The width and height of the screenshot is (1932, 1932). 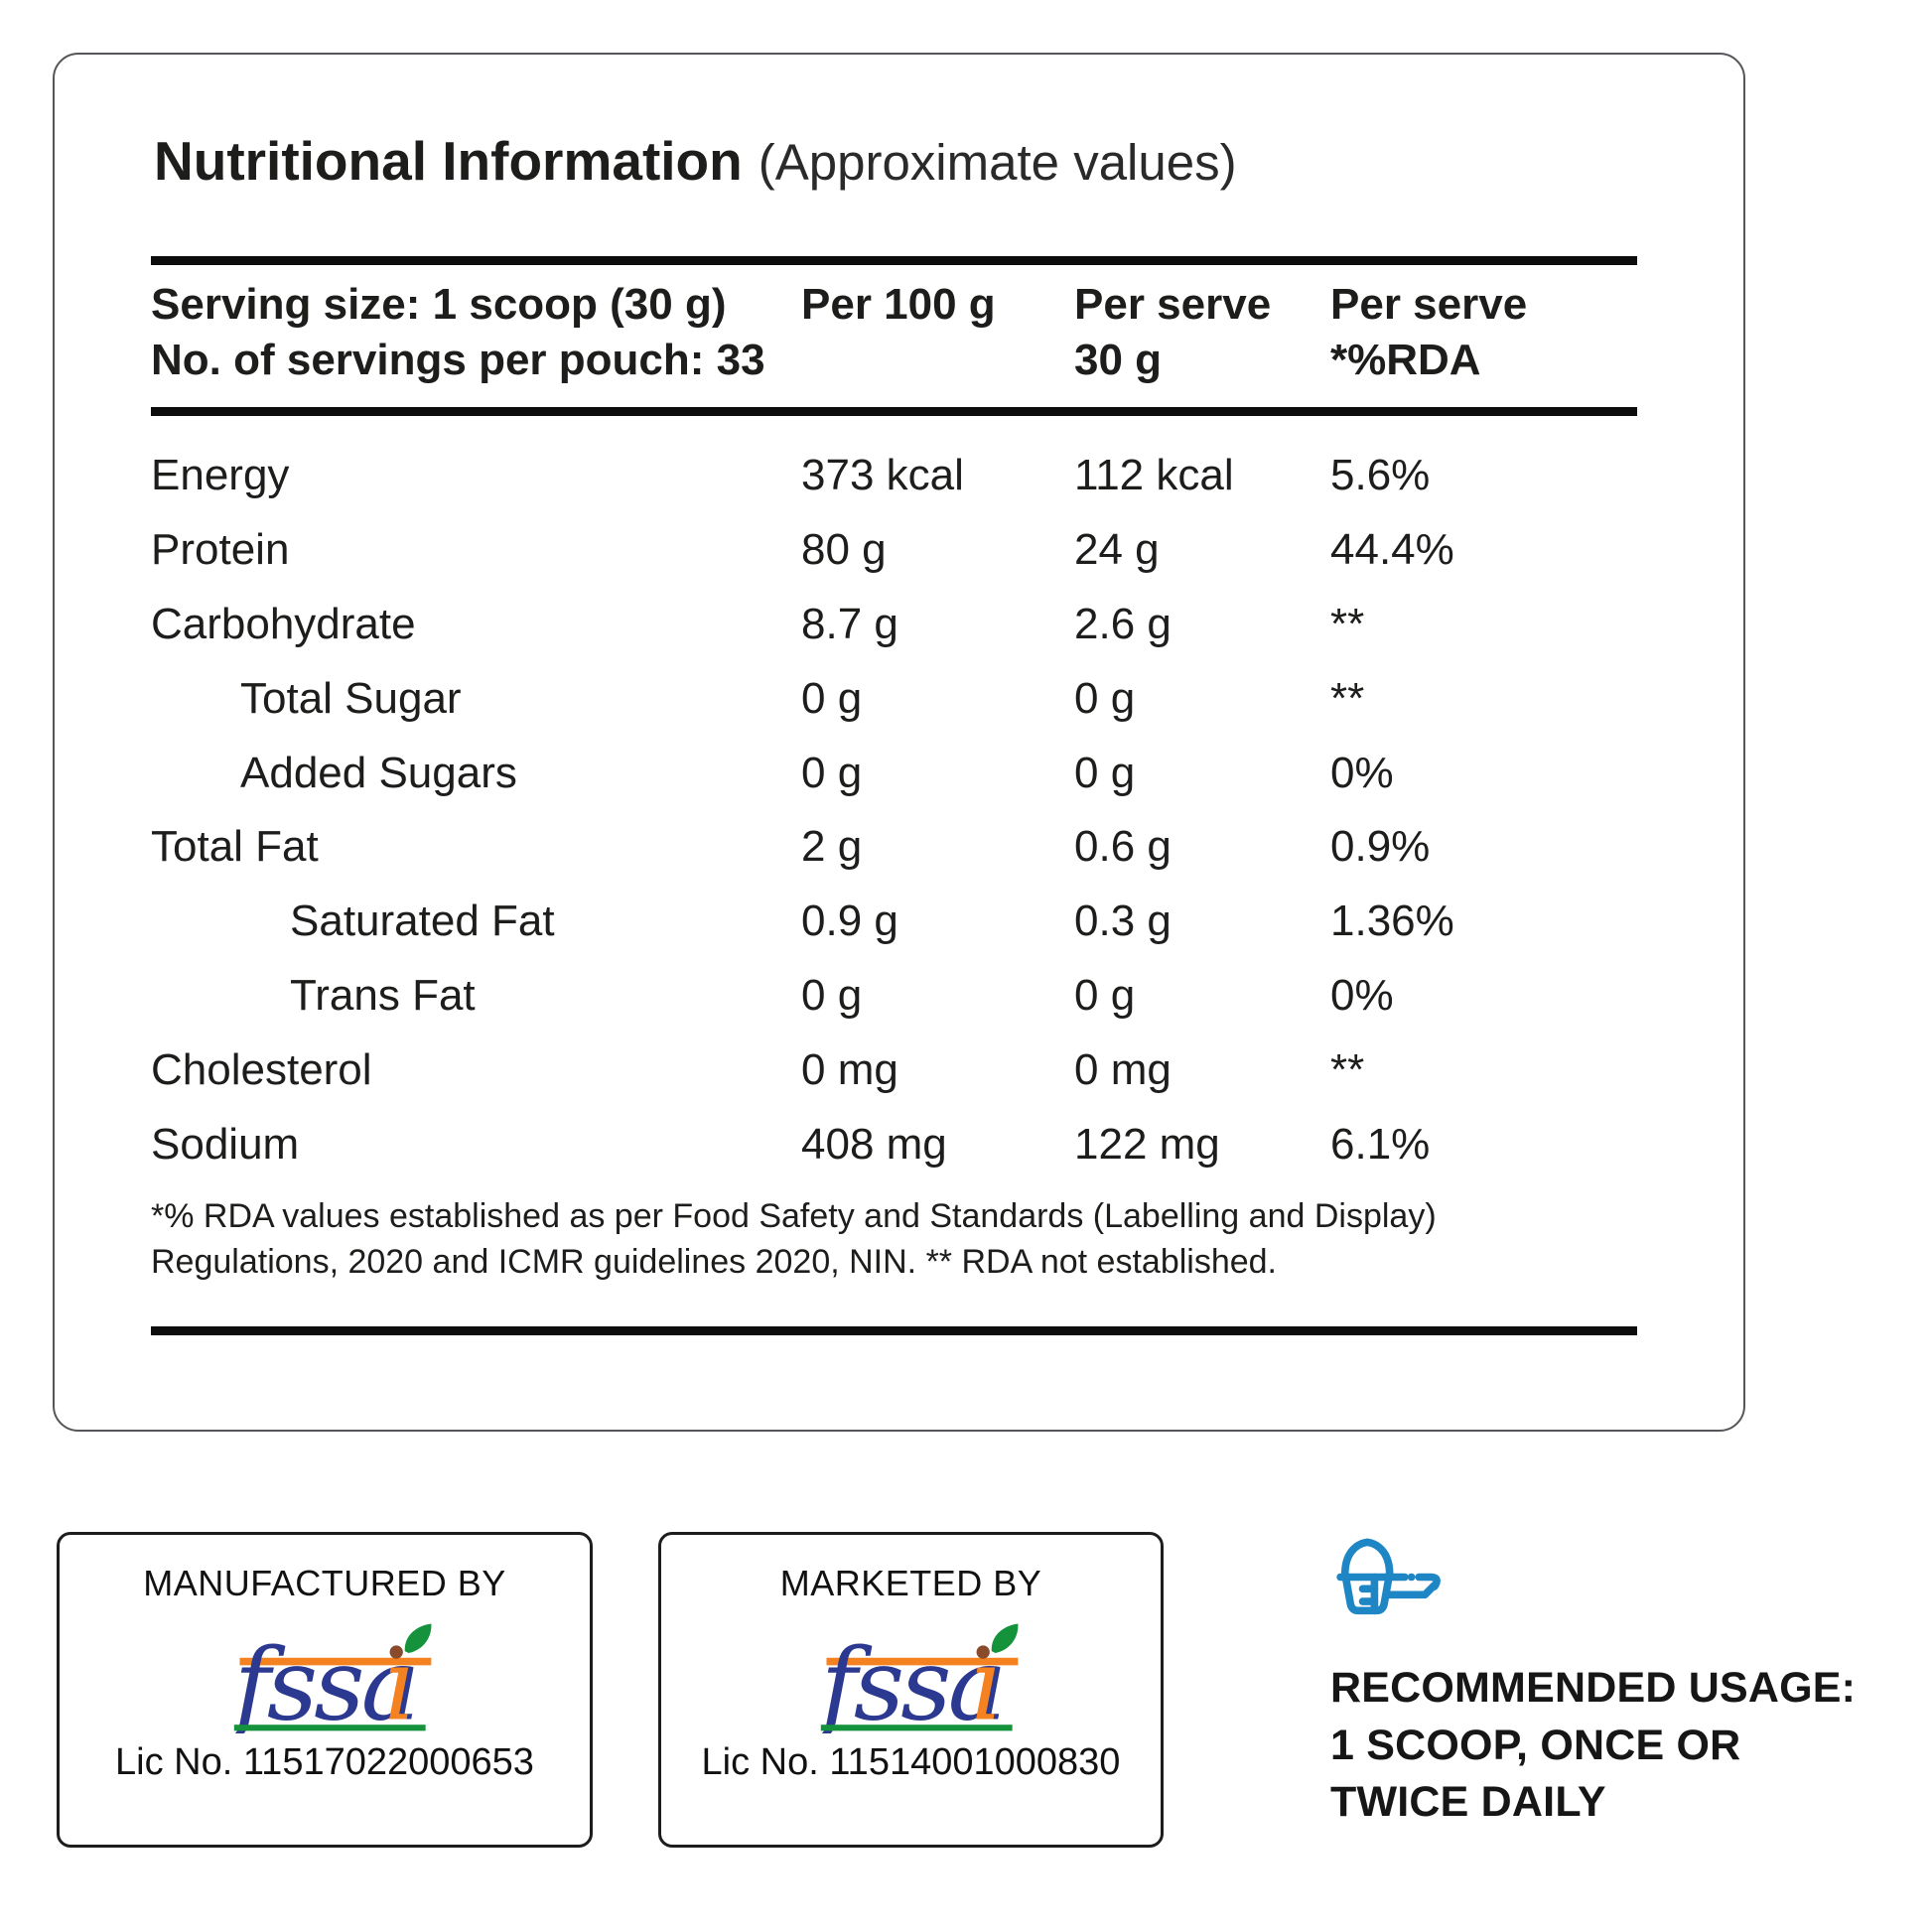 I want to click on serving-size-text: Serving size: 1 scoop (30 g), so click(x=439, y=304).